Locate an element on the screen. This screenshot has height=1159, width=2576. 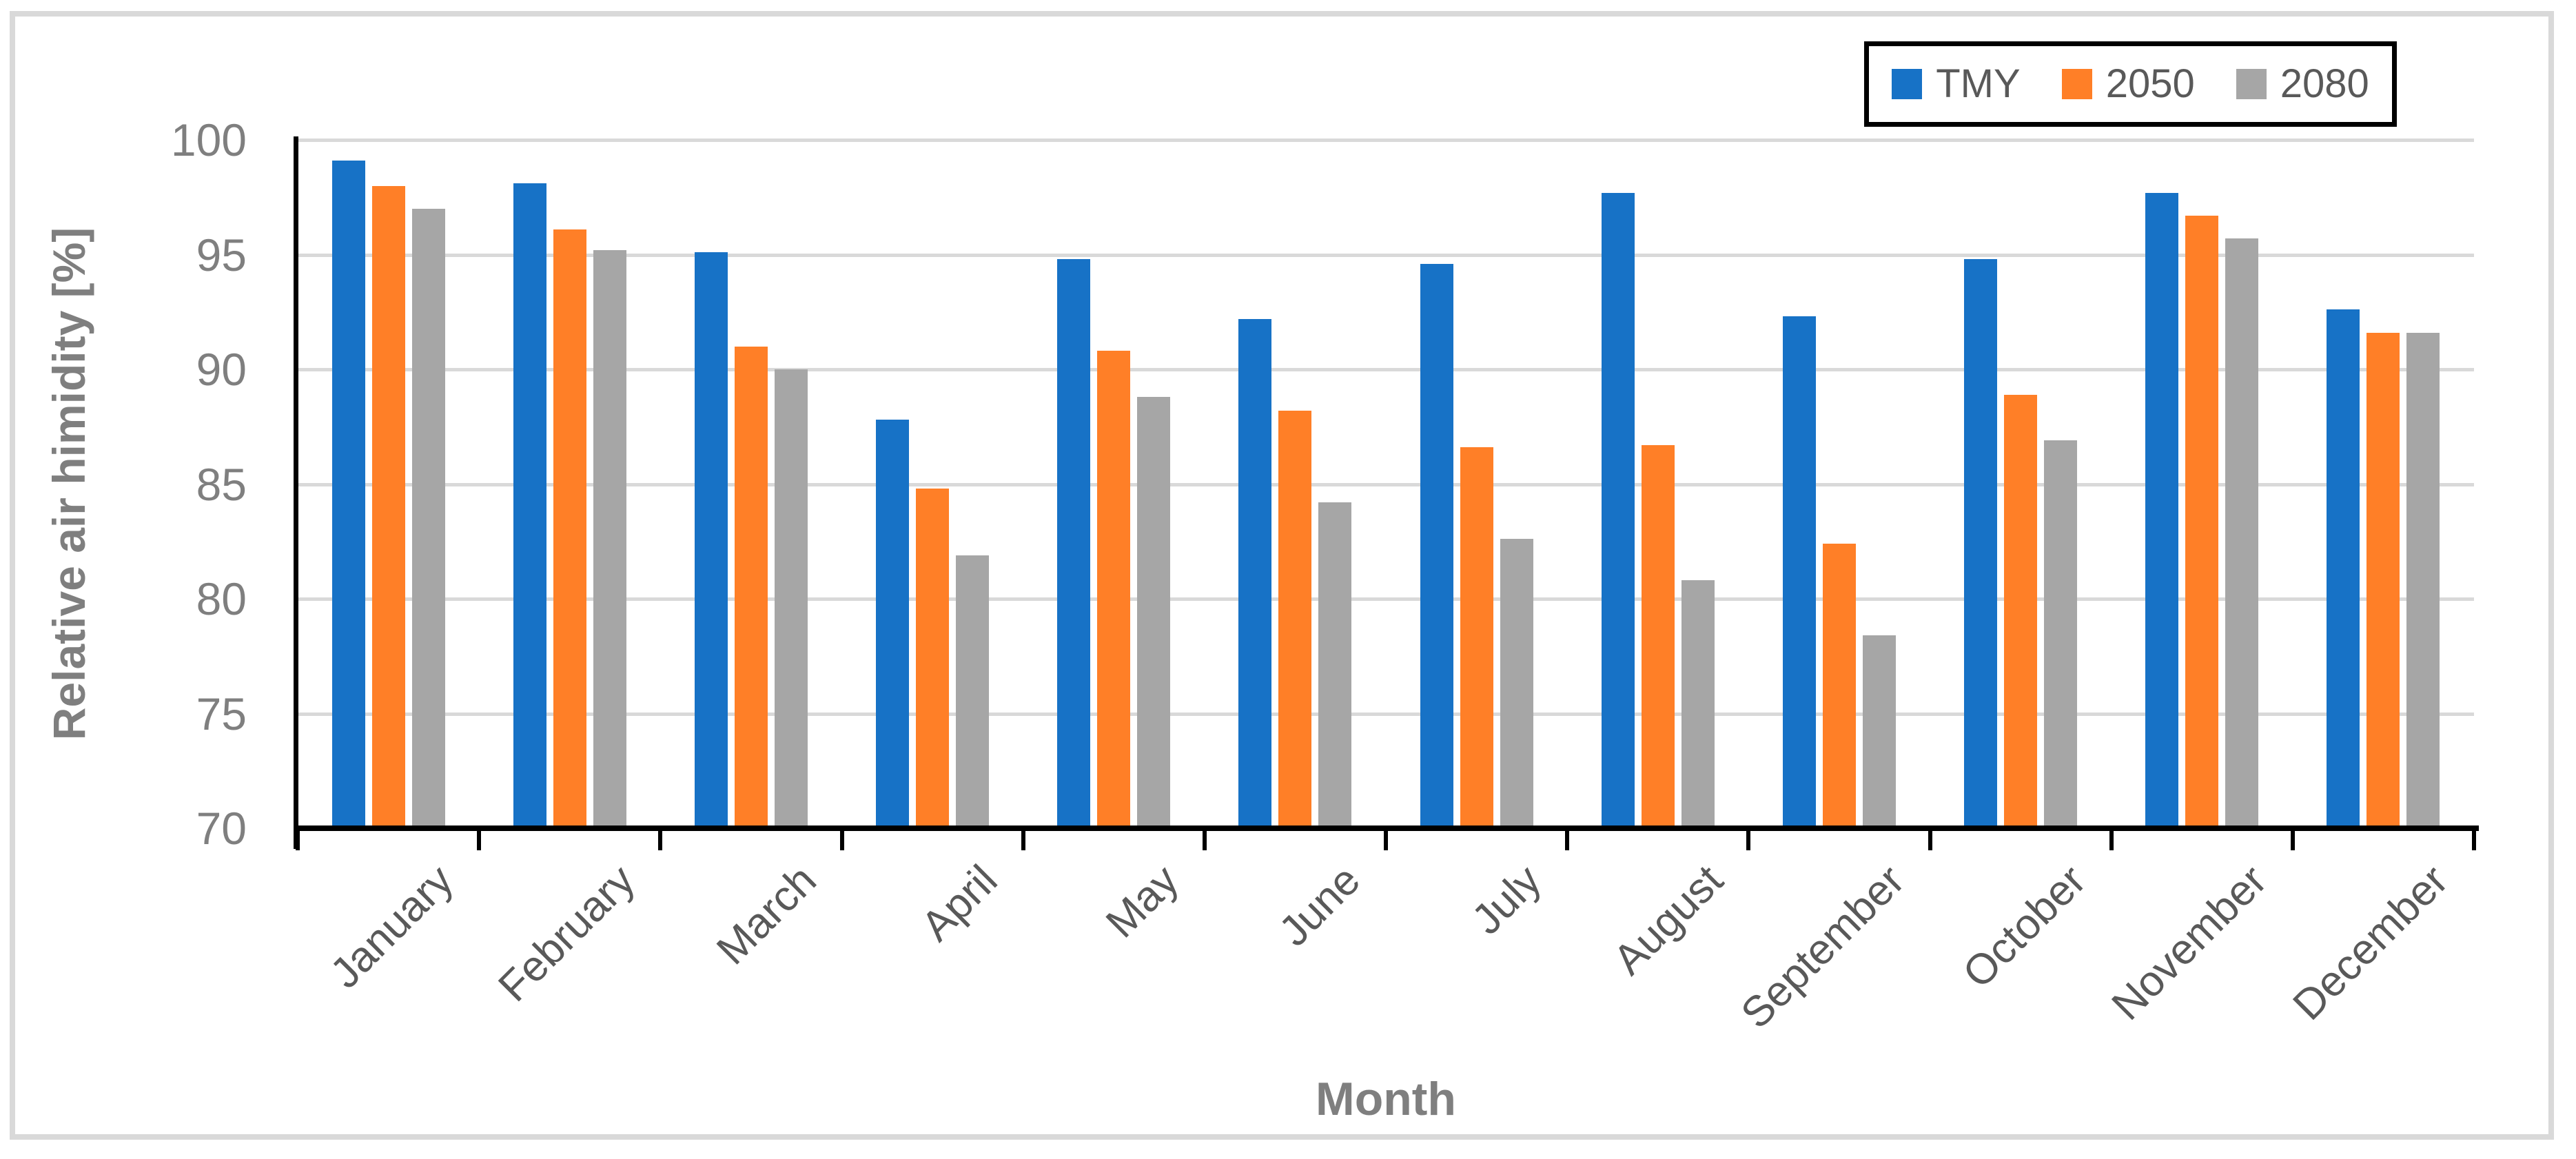
y-tick-label-90: 90 is located at coordinates (221, 369).